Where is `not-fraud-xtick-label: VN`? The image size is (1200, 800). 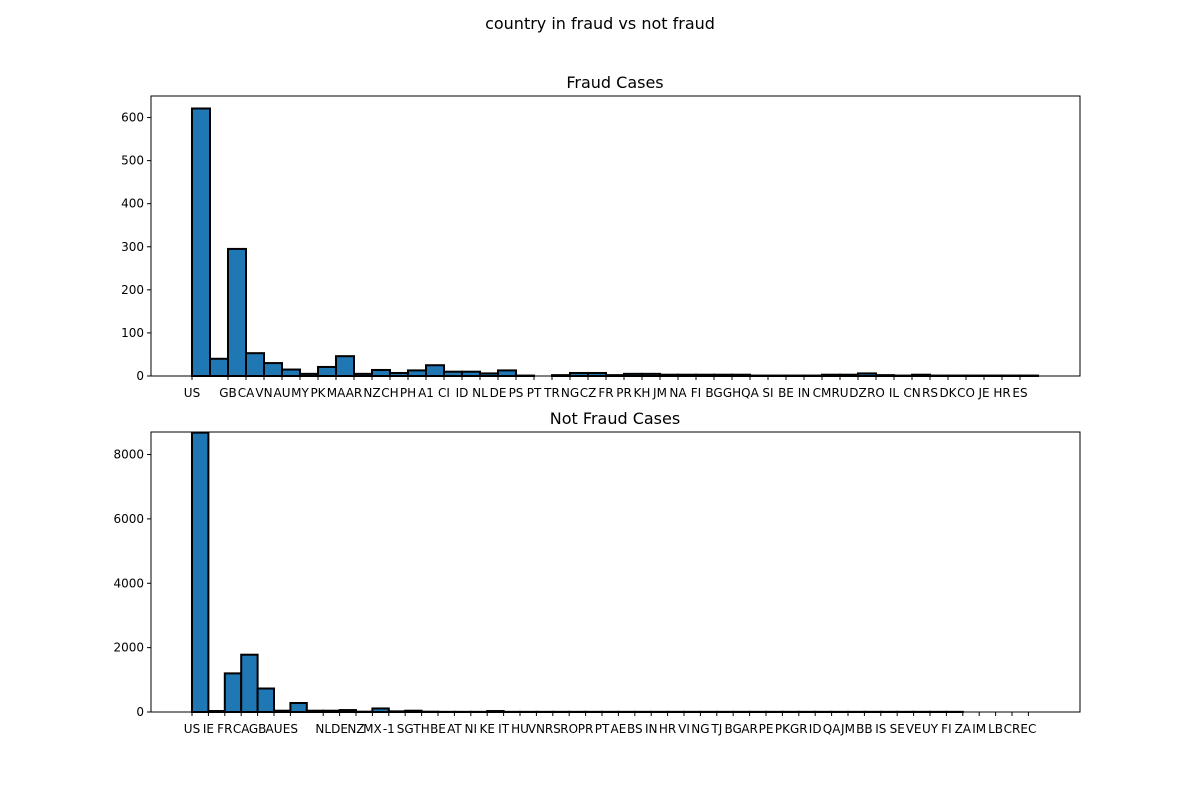
not-fraud-xtick-label: VN is located at coordinates (536, 729).